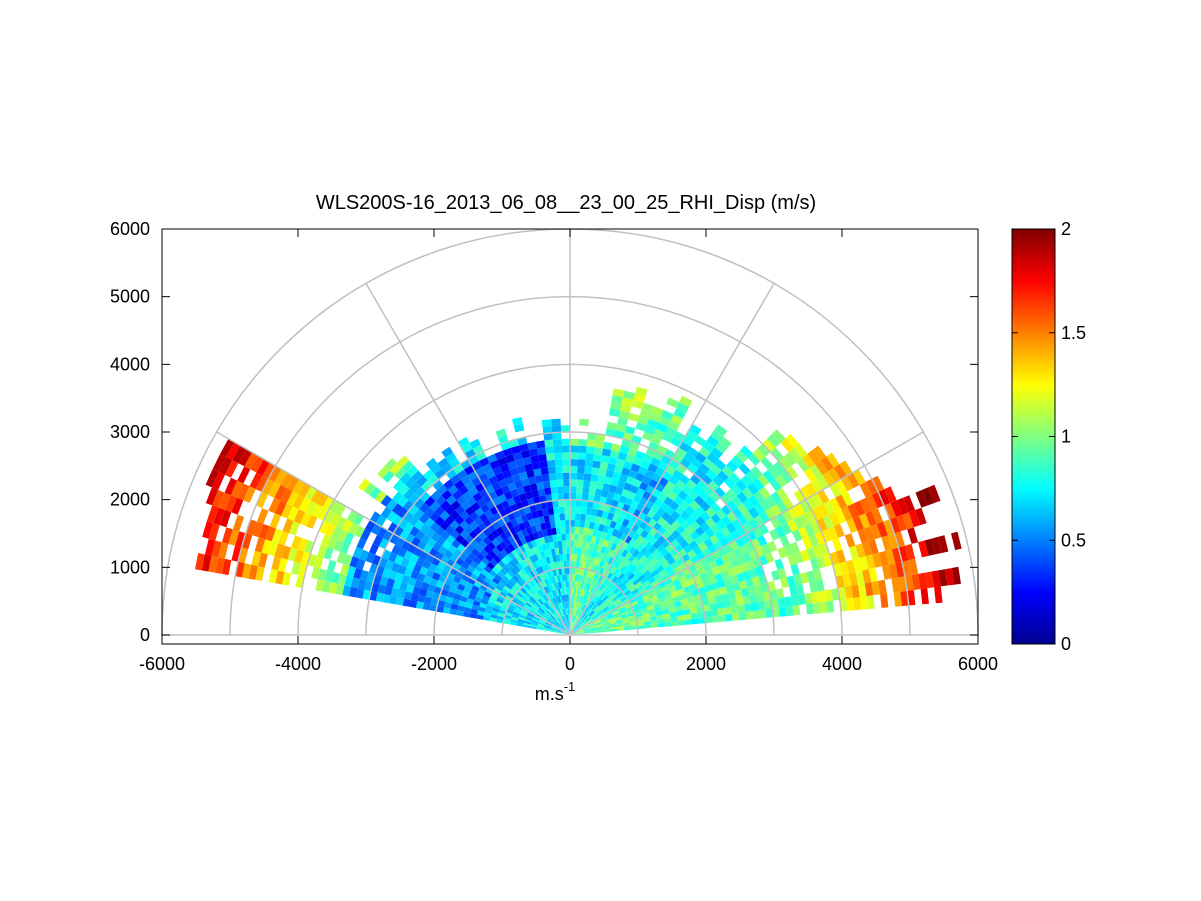 This screenshot has height=901, width=1201. What do you see at coordinates (570, 664) in the screenshot?
I see `x-tick-label: 0` at bounding box center [570, 664].